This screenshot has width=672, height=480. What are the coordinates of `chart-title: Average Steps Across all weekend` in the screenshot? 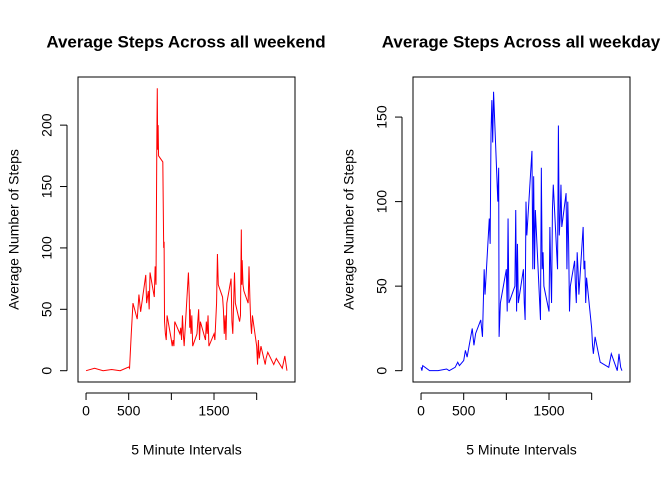 It's located at (185, 41).